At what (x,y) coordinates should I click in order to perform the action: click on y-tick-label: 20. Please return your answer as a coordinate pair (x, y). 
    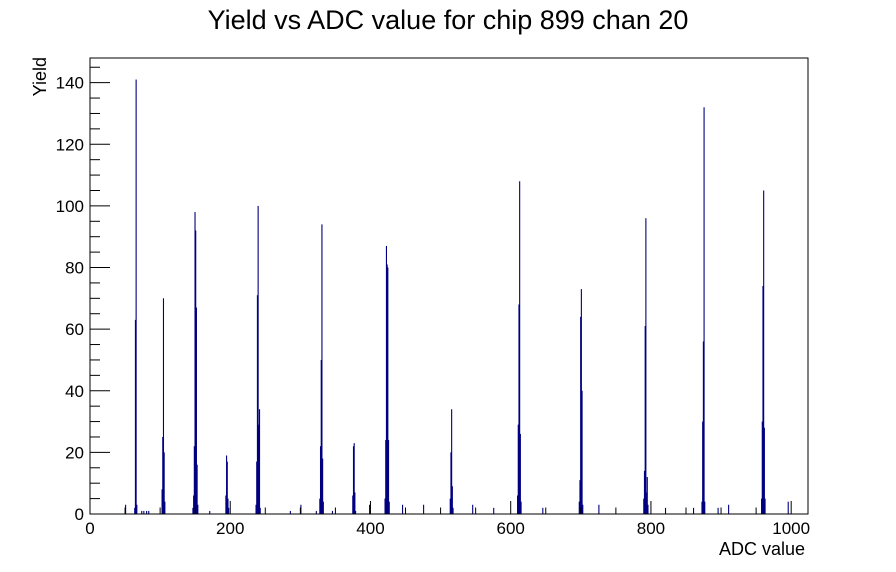
    Looking at the image, I should click on (74, 452).